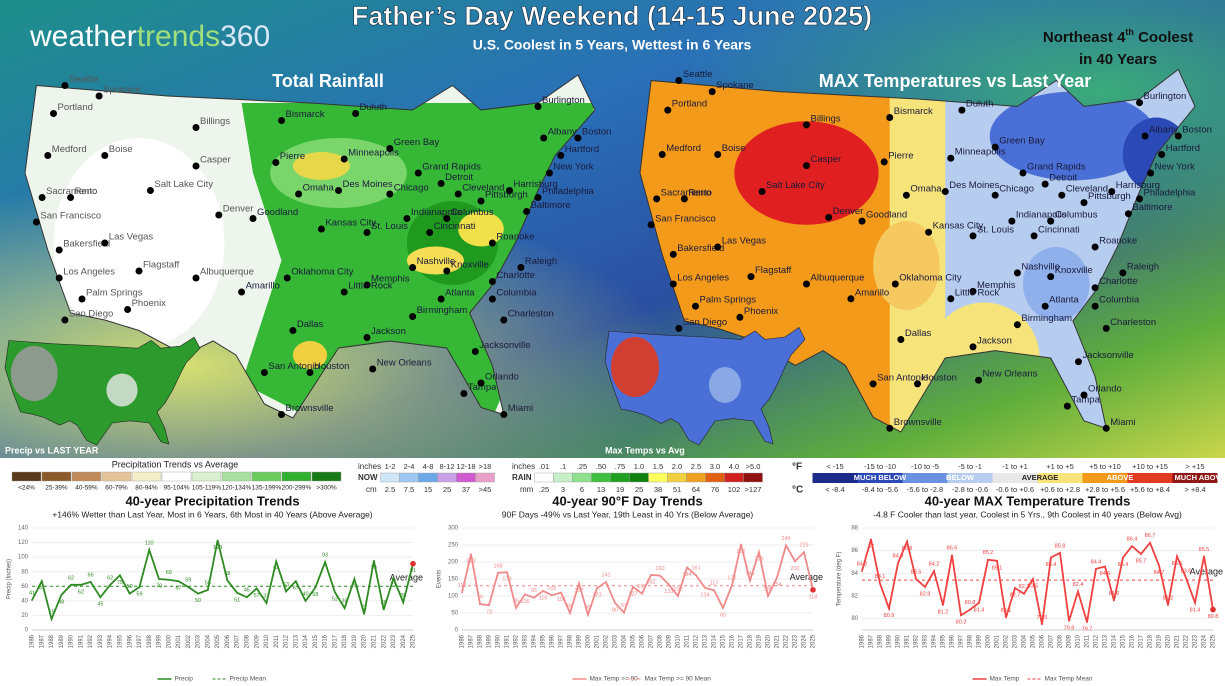  I want to click on x-tick-label: 1999, so click(580, 641).